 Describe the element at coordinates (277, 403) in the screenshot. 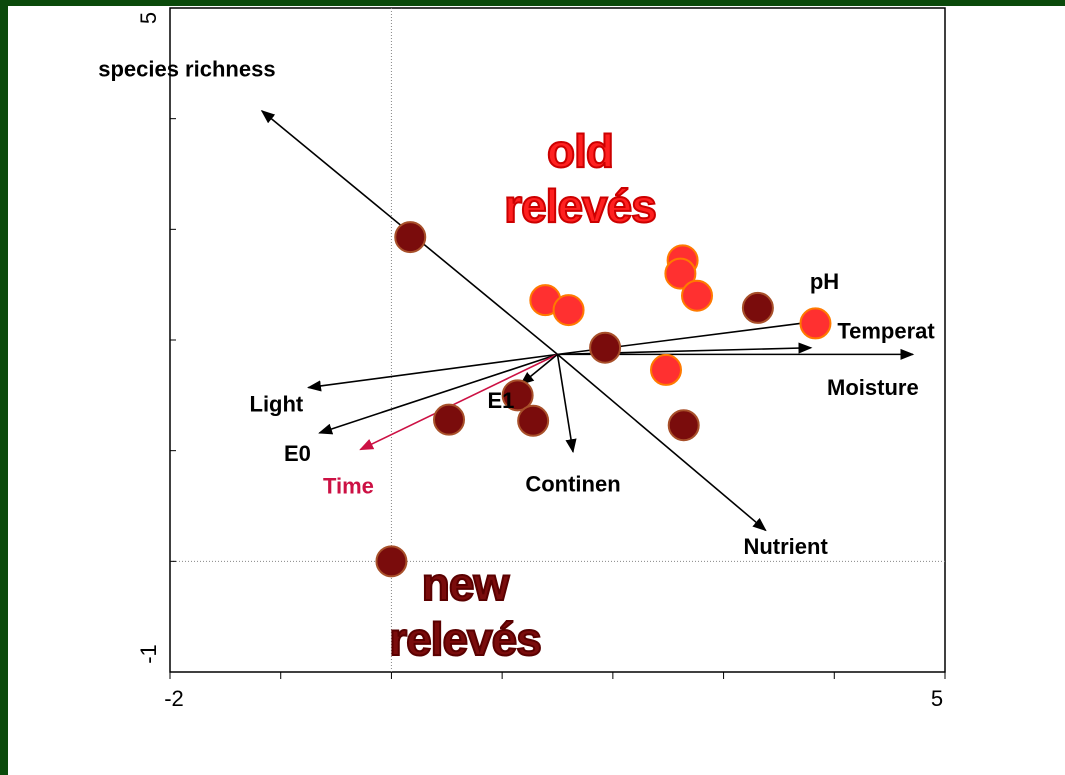

I see `vector-label: Light` at that location.